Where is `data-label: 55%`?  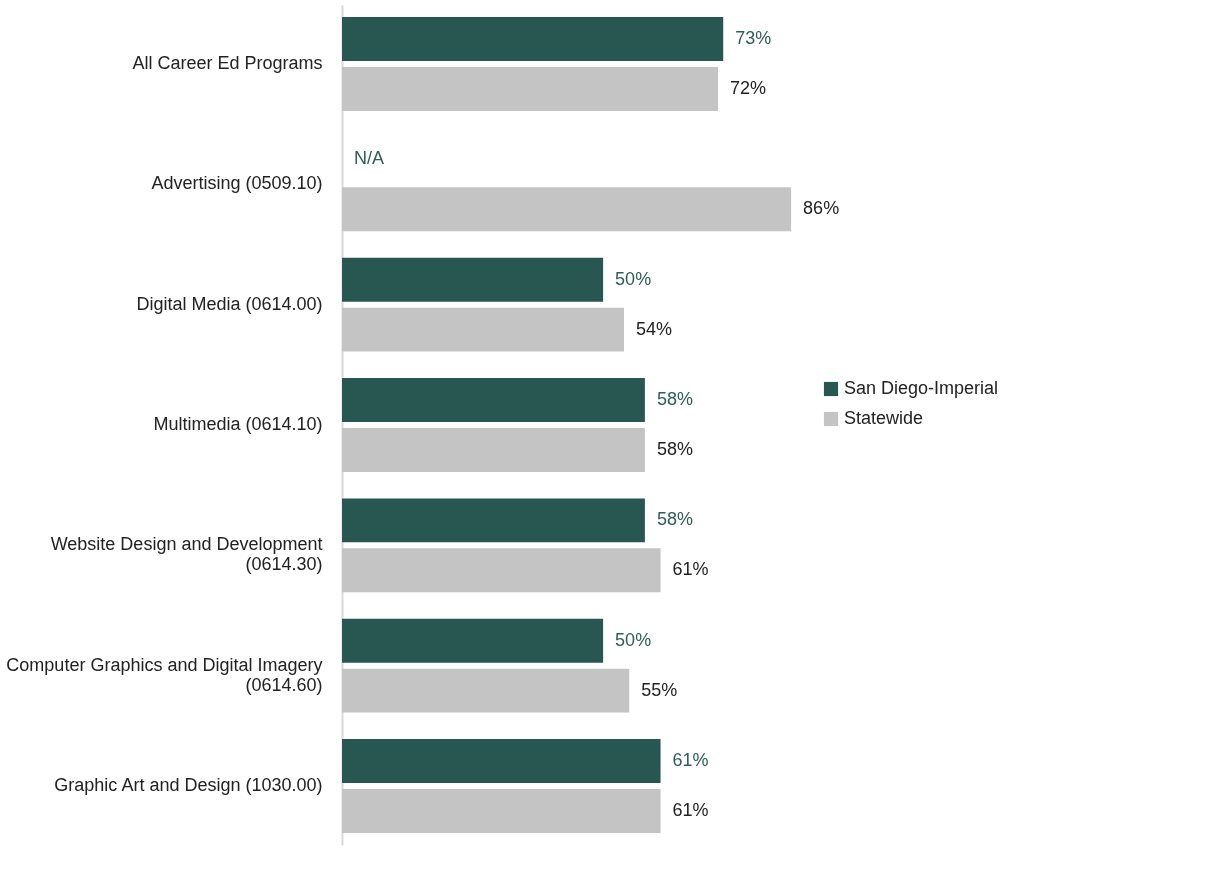
data-label: 55% is located at coordinates (659, 689).